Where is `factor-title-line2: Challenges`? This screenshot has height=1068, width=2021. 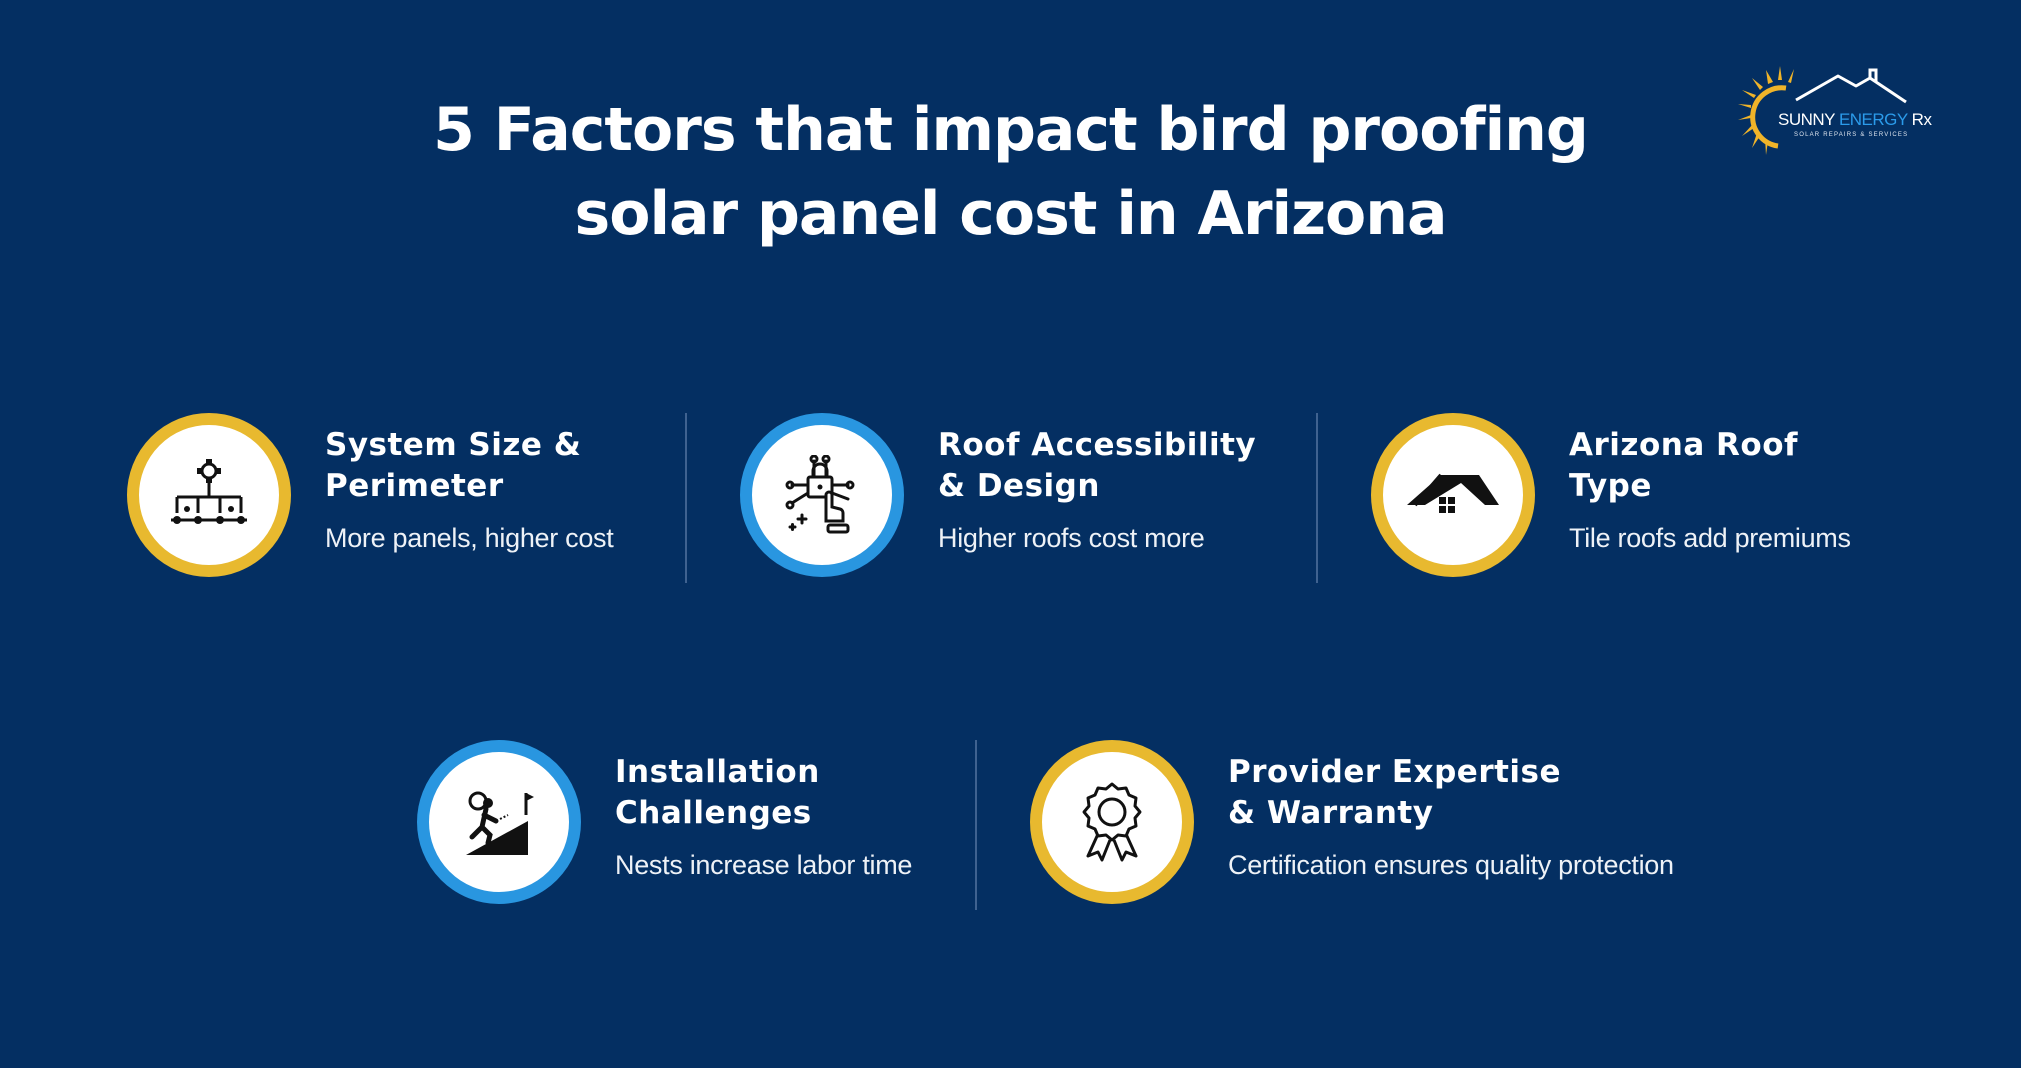
factor-title-line2: Challenges is located at coordinates (713, 813).